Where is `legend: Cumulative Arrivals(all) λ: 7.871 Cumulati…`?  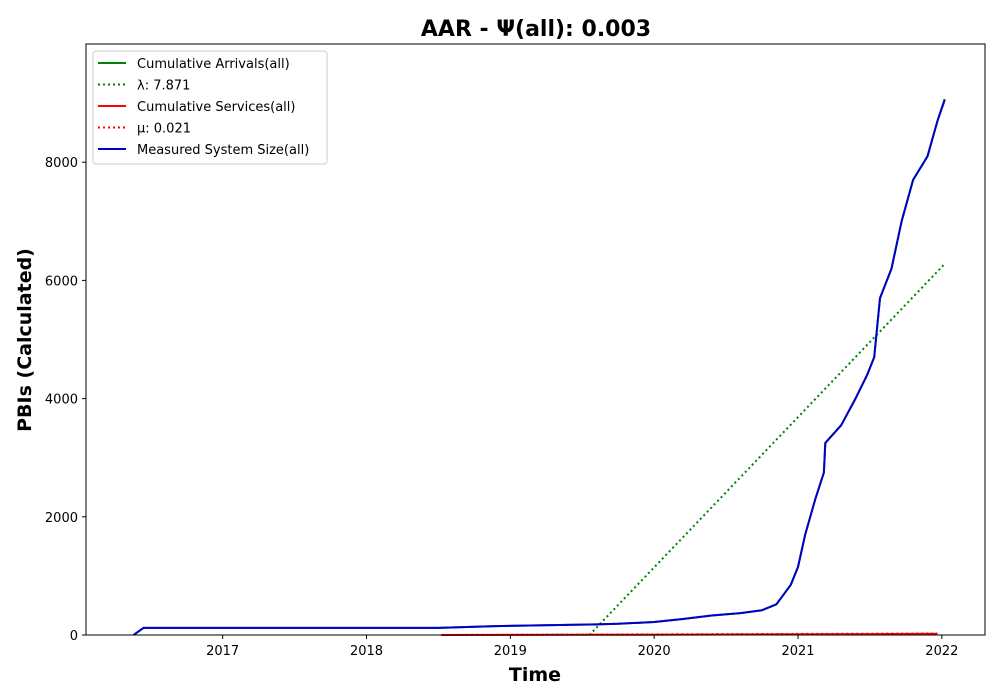 legend: Cumulative Arrivals(all) λ: 7.871 Cumulati… is located at coordinates (210, 107).